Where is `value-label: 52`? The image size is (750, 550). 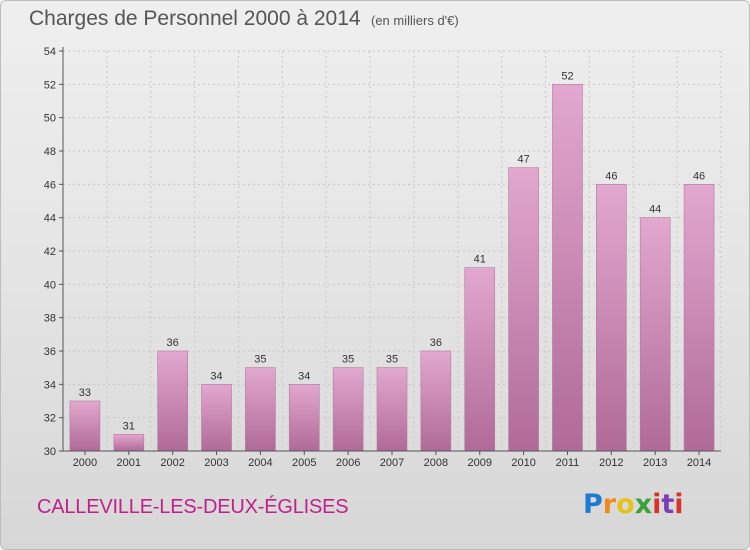
value-label: 52 is located at coordinates (567, 76).